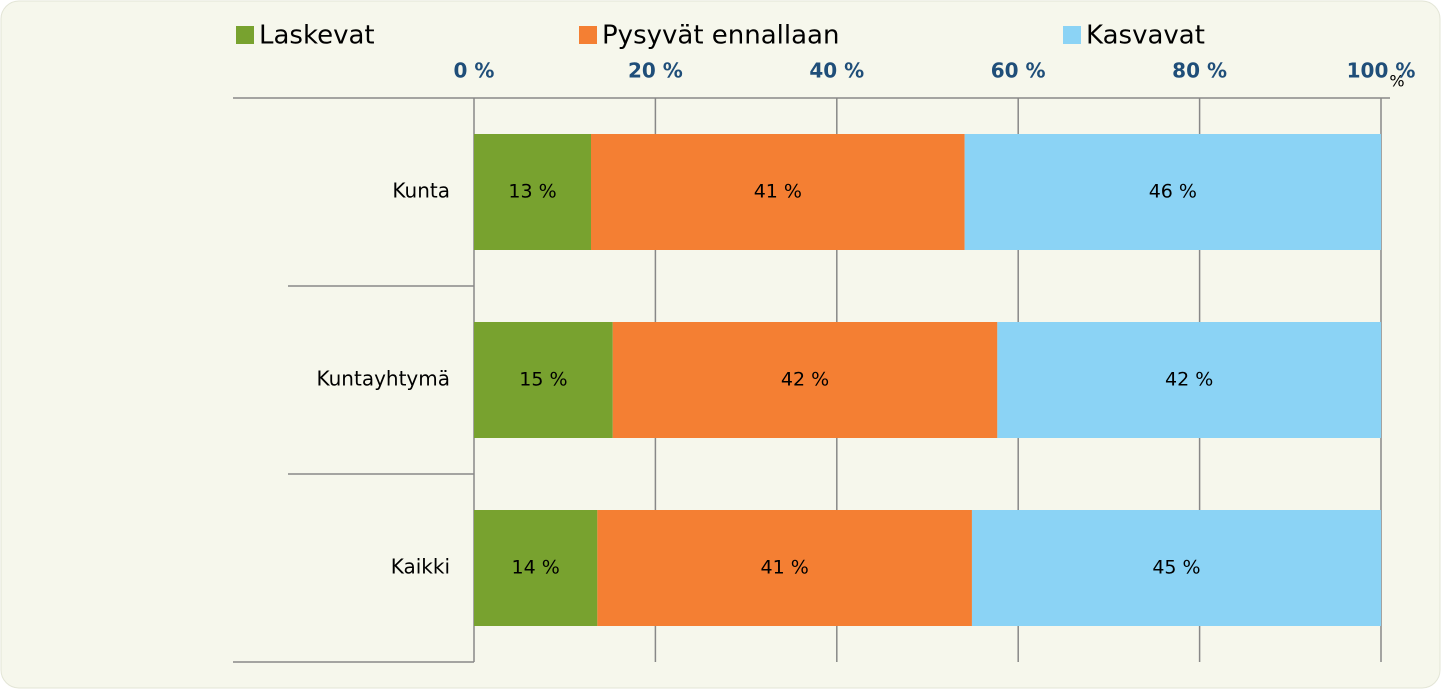 The image size is (1441, 689). What do you see at coordinates (421, 191) in the screenshot?
I see `y-tick-label: Kunta` at bounding box center [421, 191].